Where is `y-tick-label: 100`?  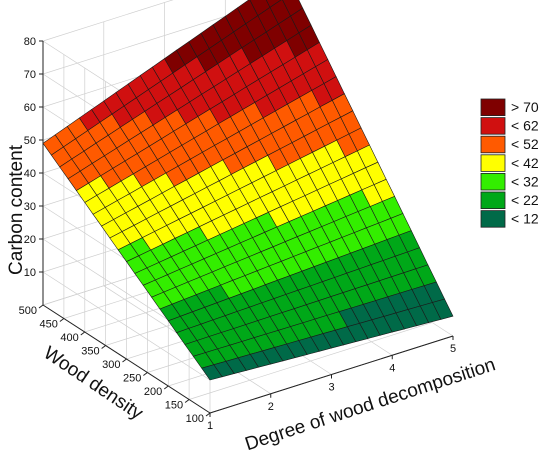
y-tick-label: 100 is located at coordinates (195, 419).